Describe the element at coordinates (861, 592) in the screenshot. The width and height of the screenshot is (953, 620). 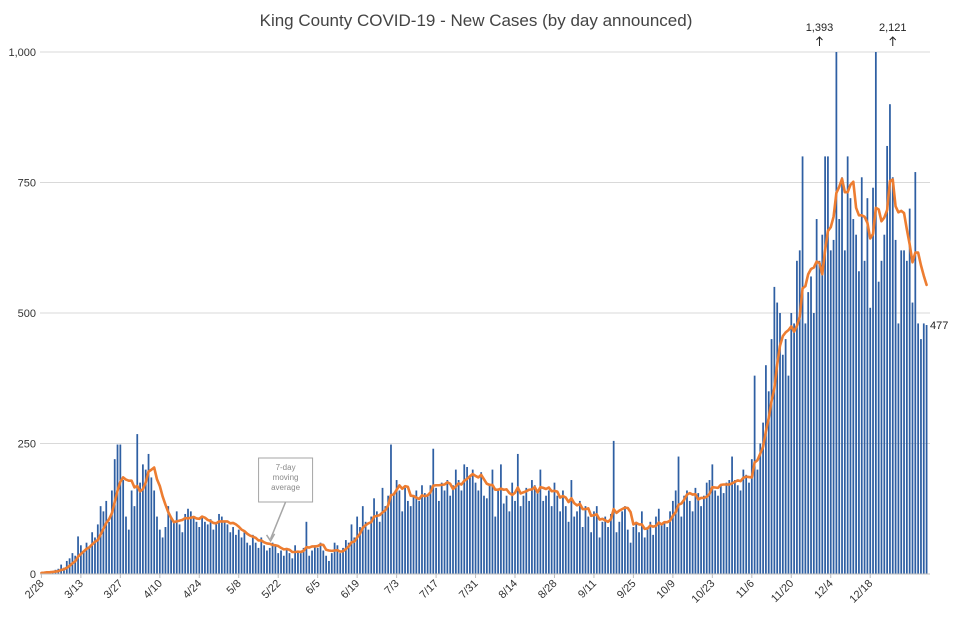
I see `x-tick-label: 12/18` at that location.